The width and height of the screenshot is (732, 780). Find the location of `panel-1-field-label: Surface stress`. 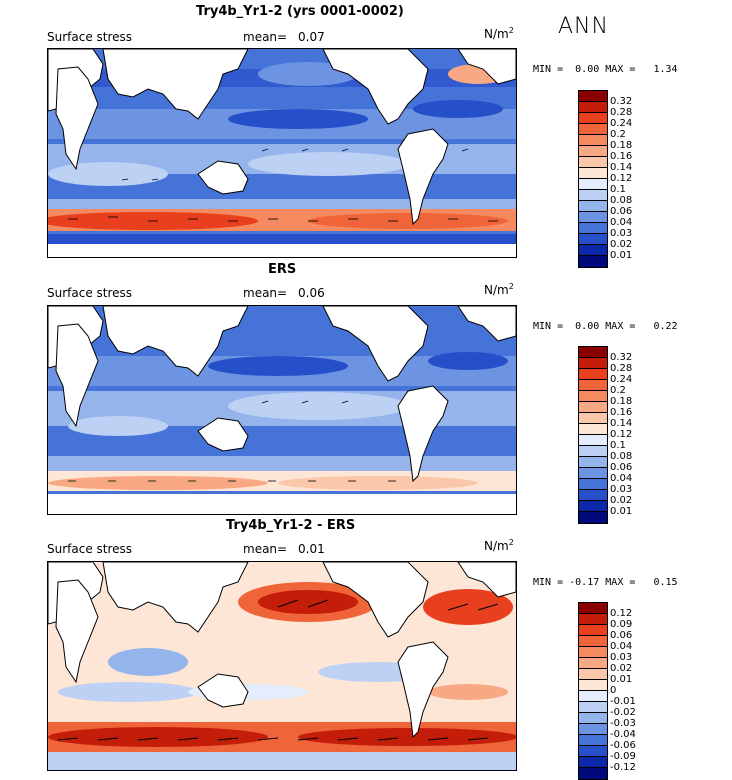

panel-1-field-label: Surface stress is located at coordinates (90, 37).